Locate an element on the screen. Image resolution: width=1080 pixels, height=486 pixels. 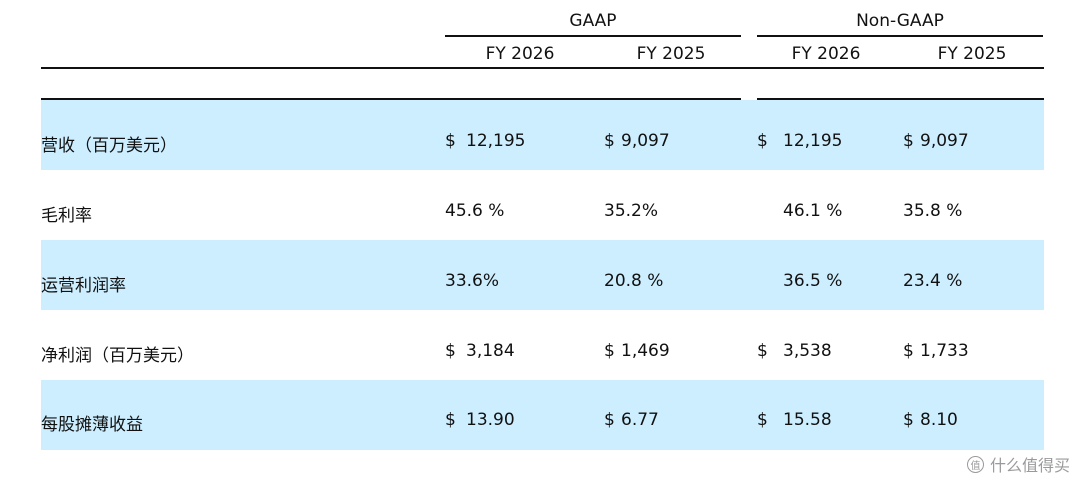
column-header-nongaap-fy2026: FY 2026 is located at coordinates (826, 54).